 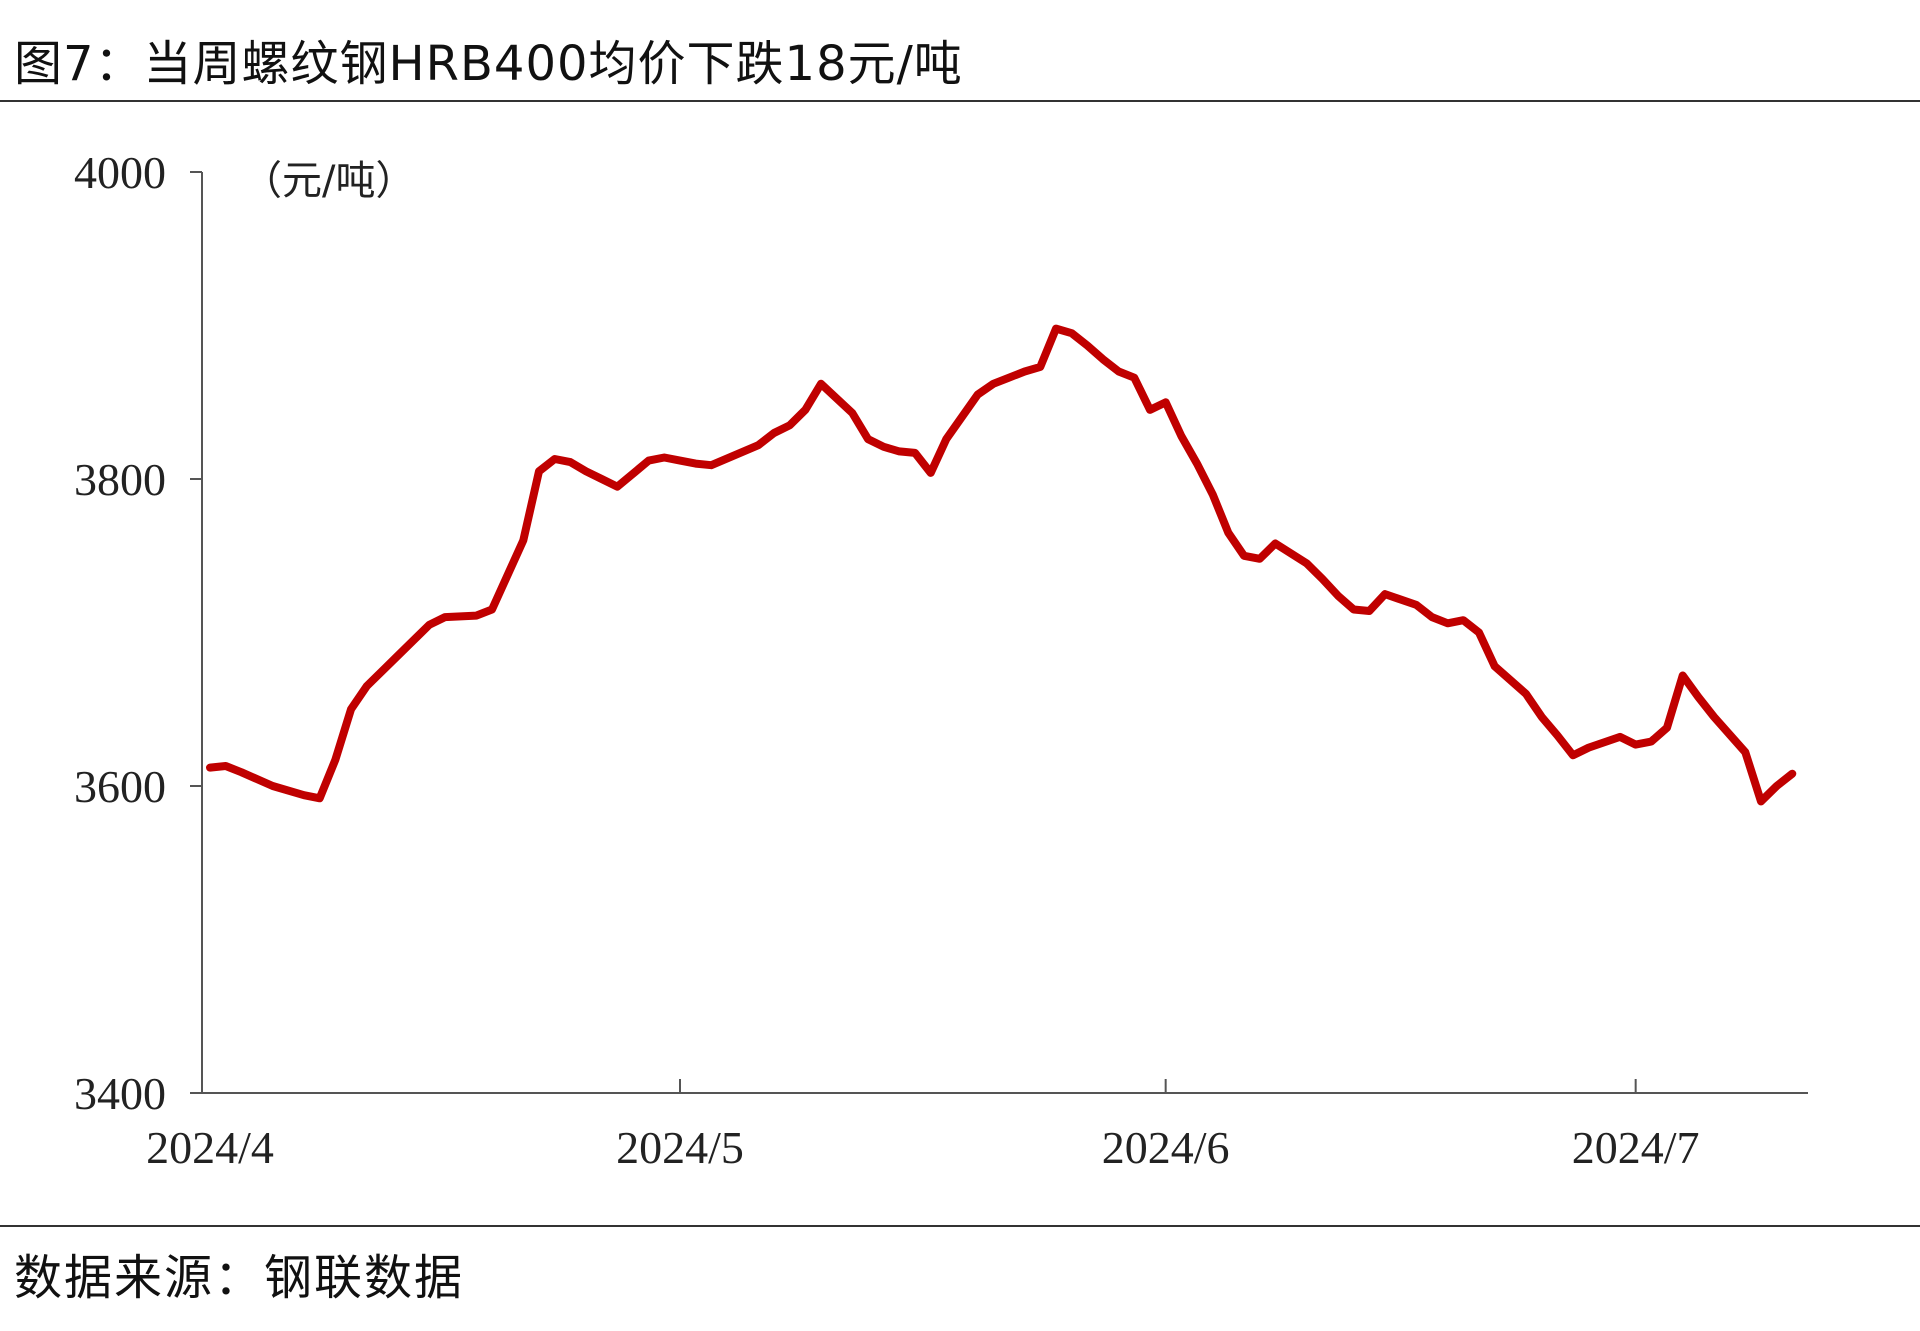 I want to click on x-tick-label: 2024/6, so click(x=1166, y=1147).